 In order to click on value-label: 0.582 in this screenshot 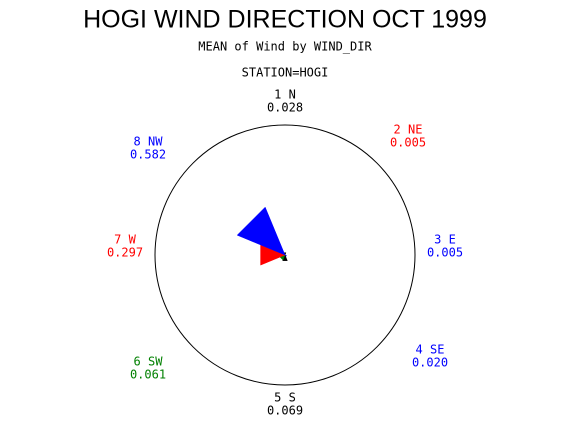, I will do `click(148, 155)`.